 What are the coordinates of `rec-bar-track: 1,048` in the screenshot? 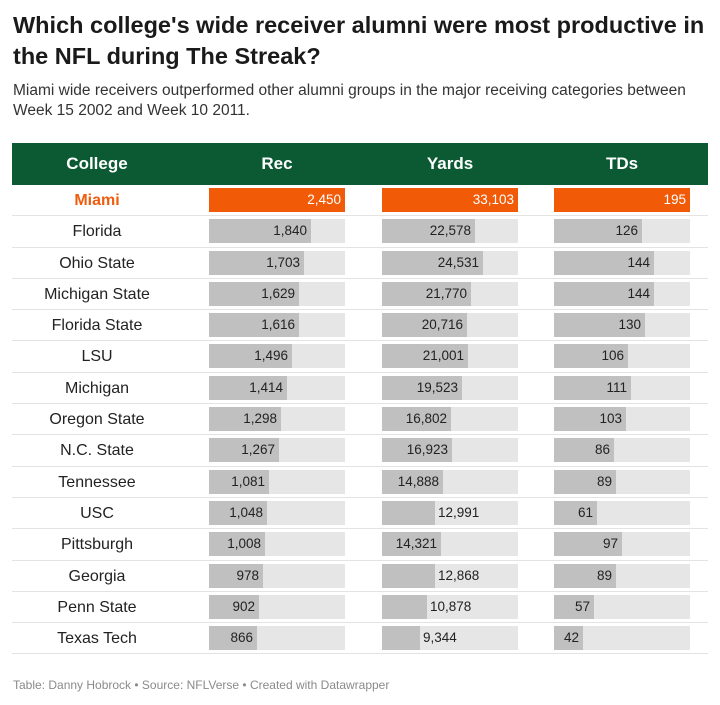 It's located at (277, 512).